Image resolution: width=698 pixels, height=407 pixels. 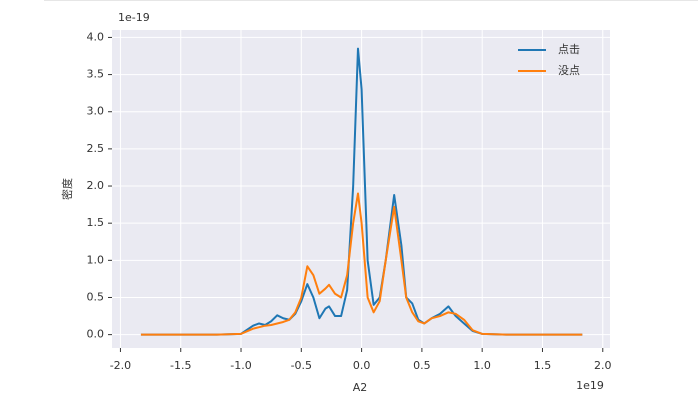 I want to click on x-offset-label: 1e19, so click(x=590, y=385).